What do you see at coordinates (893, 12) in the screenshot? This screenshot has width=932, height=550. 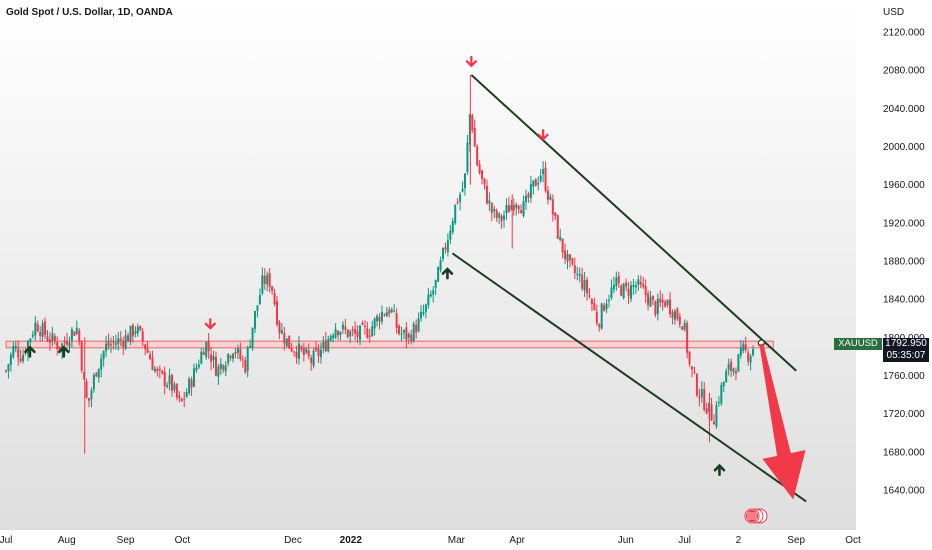 I see `currency-label: USD` at bounding box center [893, 12].